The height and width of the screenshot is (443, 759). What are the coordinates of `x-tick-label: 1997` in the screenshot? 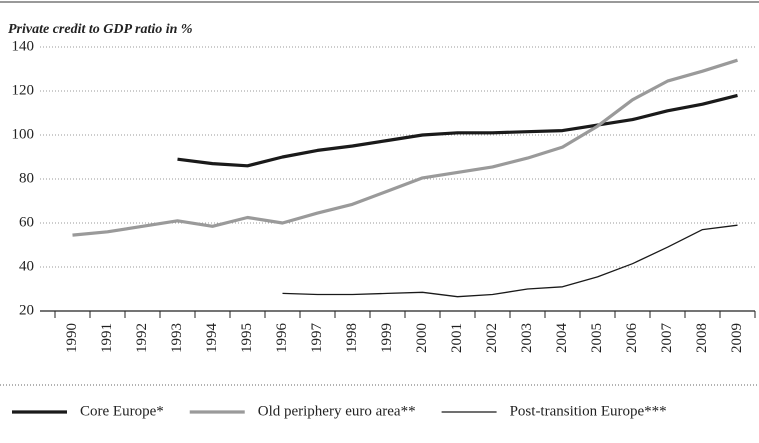 It's located at (317, 338).